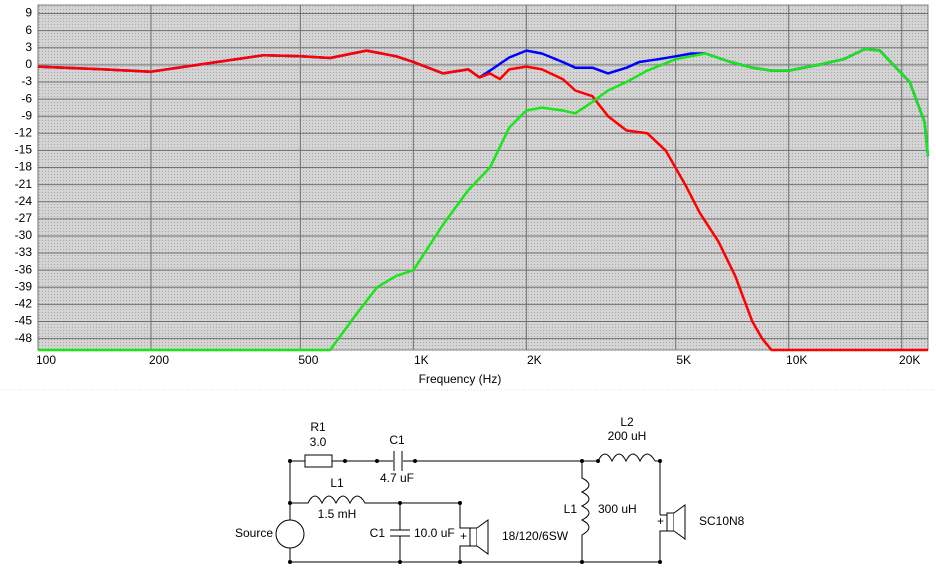 This screenshot has height=579, width=936. What do you see at coordinates (796, 360) in the screenshot?
I see `x-tick-label: 10K` at bounding box center [796, 360].